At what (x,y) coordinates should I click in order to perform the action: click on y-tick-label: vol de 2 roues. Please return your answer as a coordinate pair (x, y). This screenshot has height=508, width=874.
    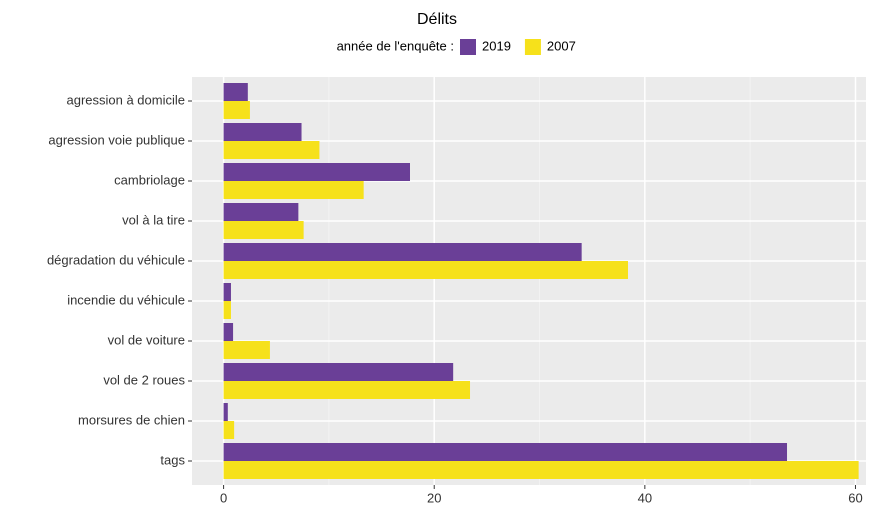
    Looking at the image, I should click on (144, 379).